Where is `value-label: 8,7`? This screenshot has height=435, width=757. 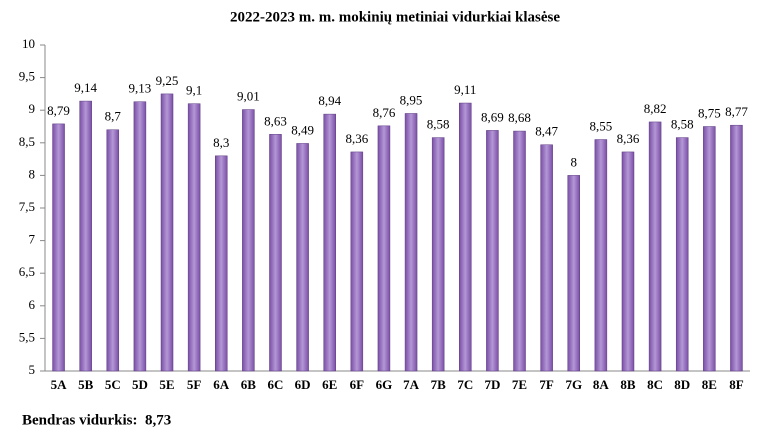
value-label: 8,7 is located at coordinates (113, 116).